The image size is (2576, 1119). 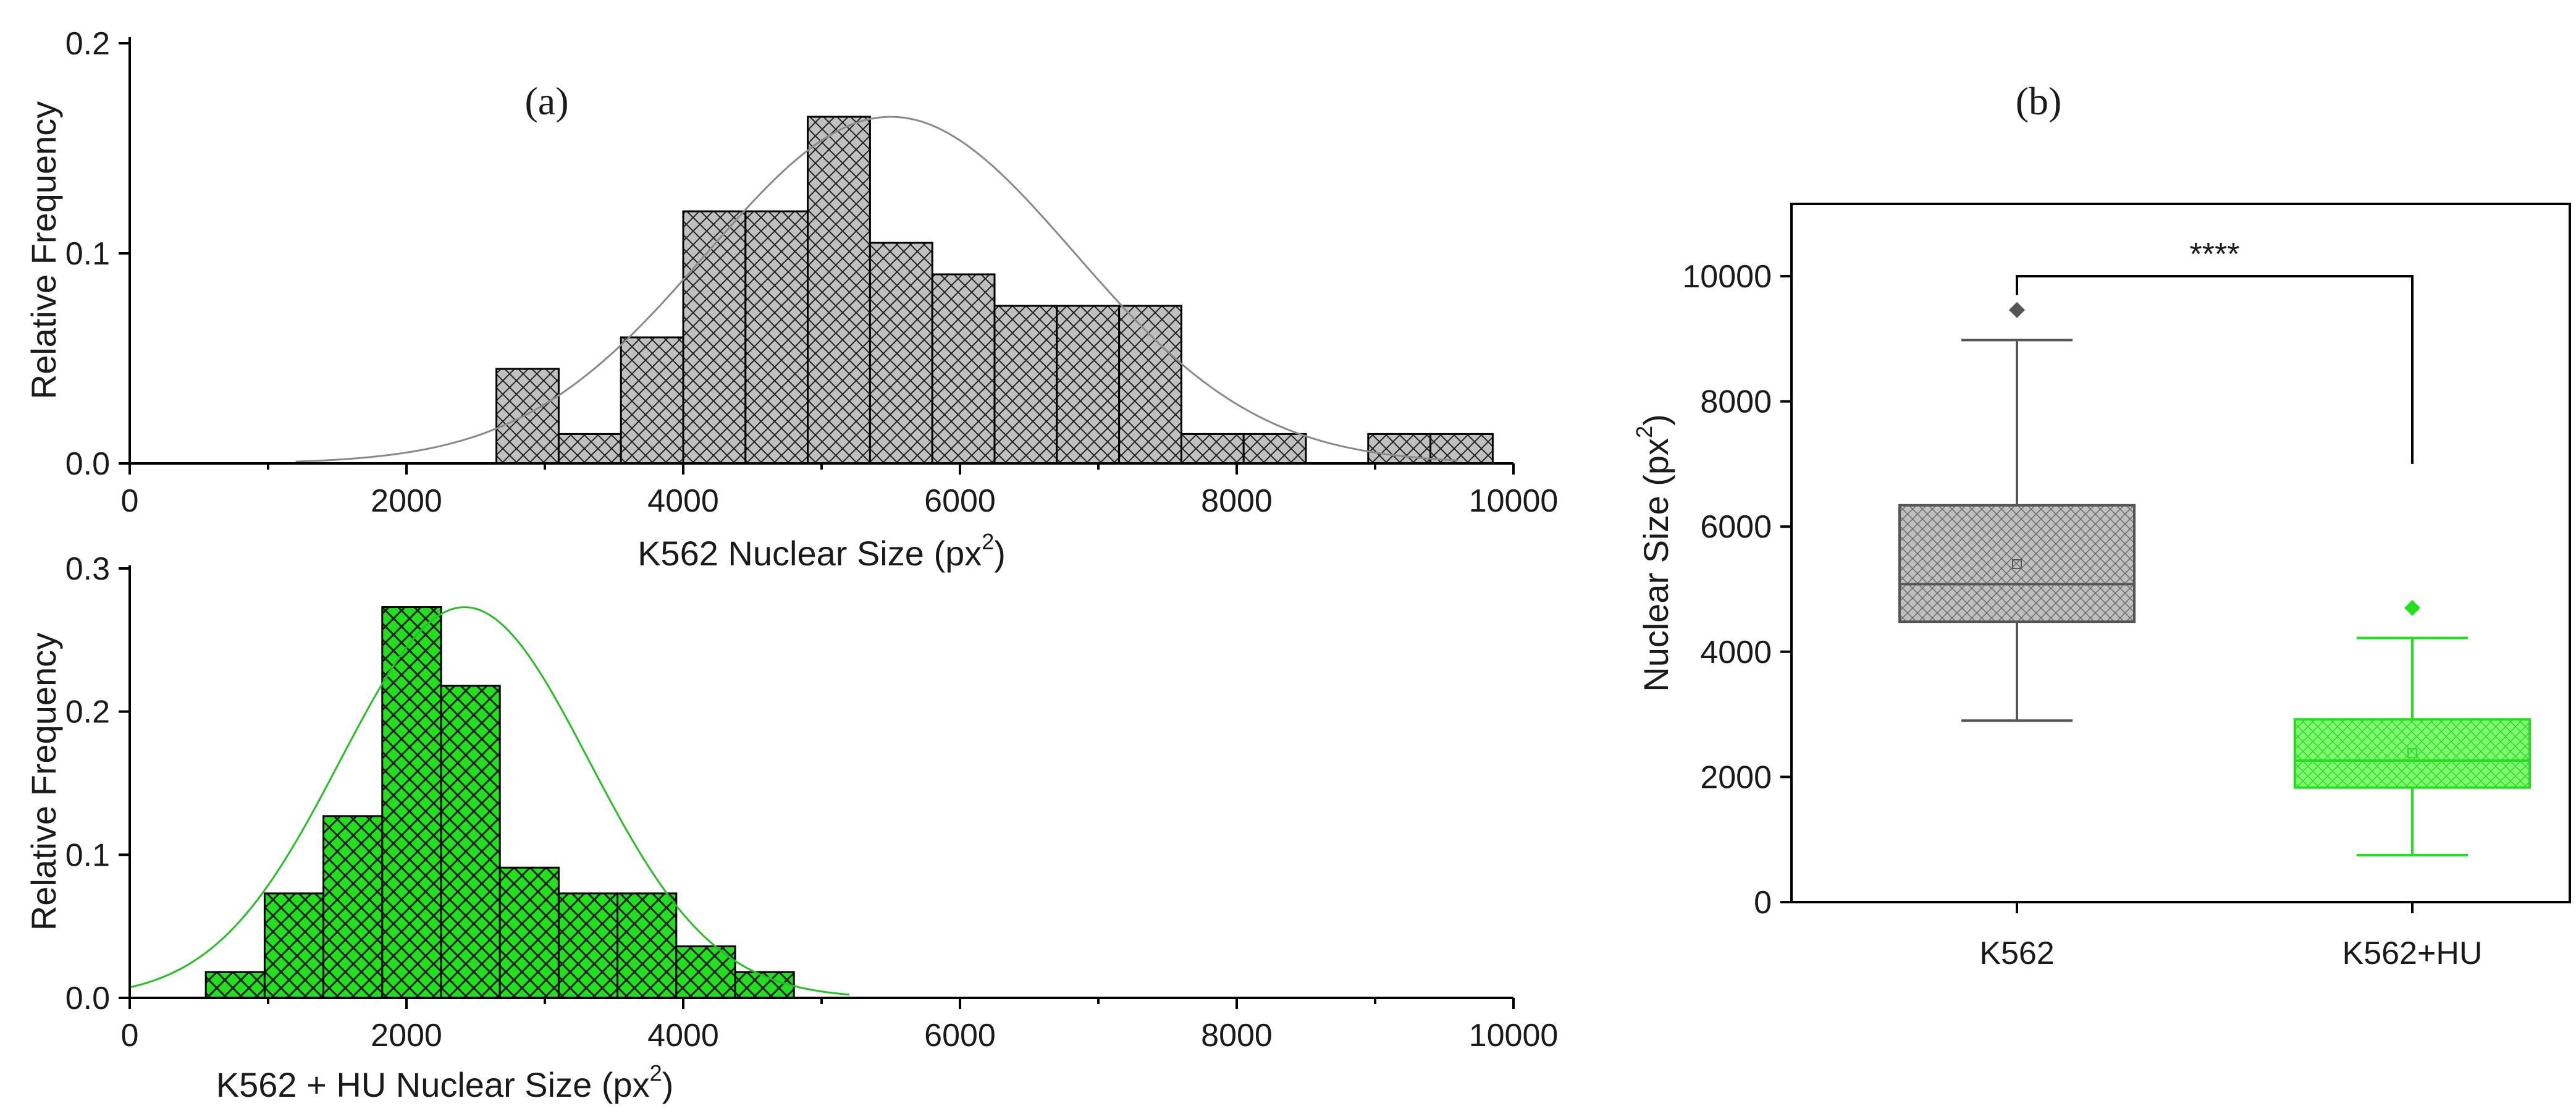 What do you see at coordinates (87, 569) in the screenshot?
I see `y-tick-label: 0.3` at bounding box center [87, 569].